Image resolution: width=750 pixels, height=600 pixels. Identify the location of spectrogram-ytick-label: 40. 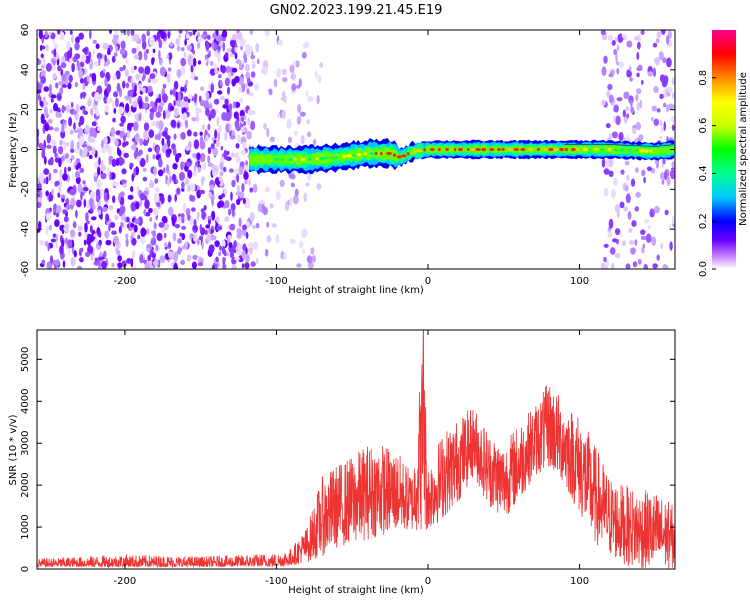
(25, 69).